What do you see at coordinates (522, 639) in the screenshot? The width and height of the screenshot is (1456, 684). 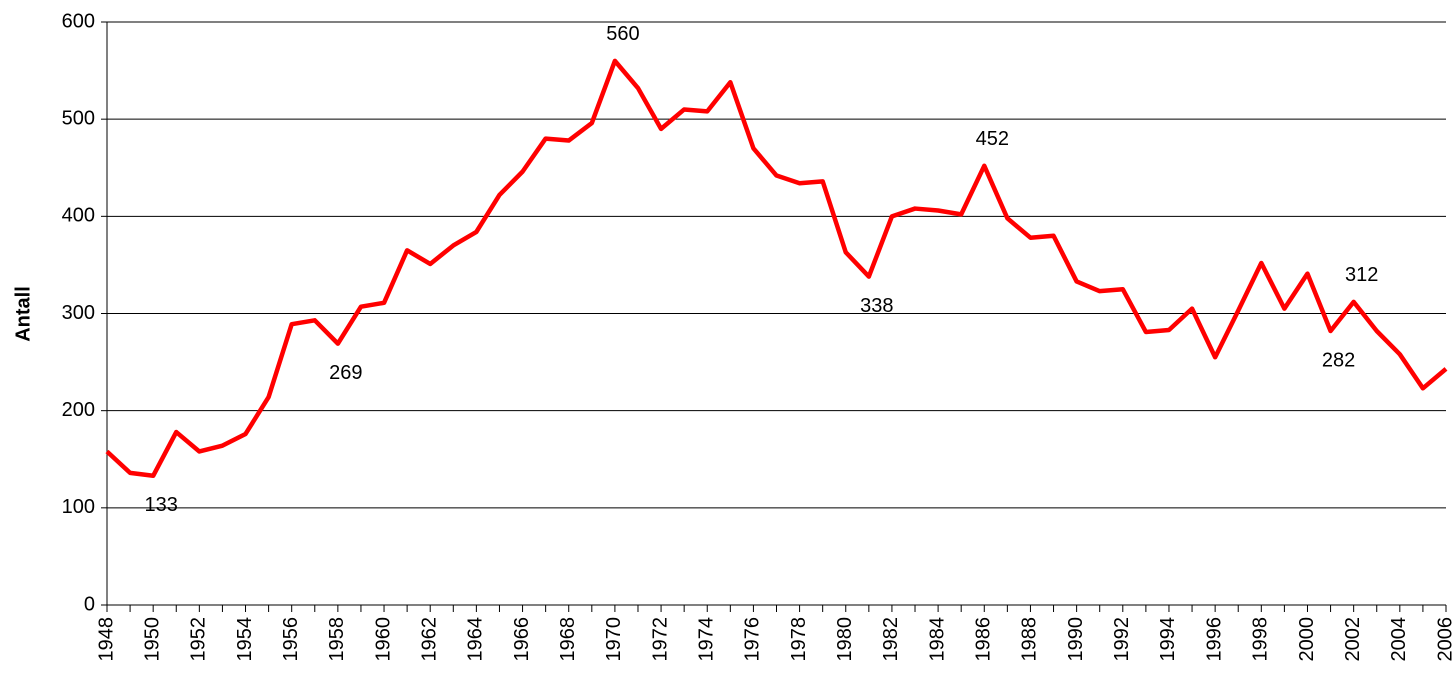 I see `x-tick-label: 1966` at bounding box center [522, 639].